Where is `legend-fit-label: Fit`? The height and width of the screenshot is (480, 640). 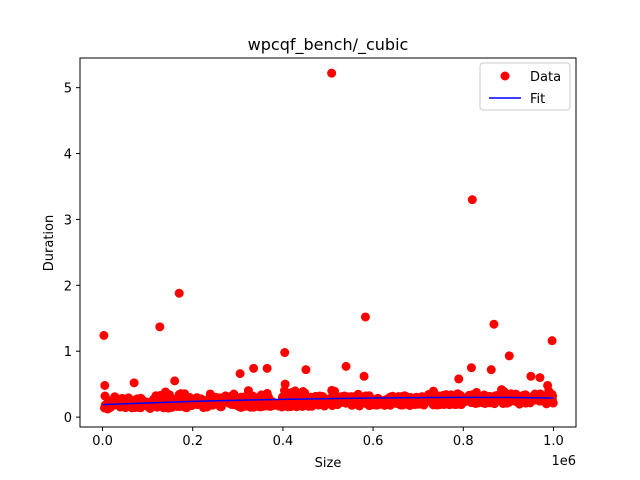 legend-fit-label: Fit is located at coordinates (537, 99).